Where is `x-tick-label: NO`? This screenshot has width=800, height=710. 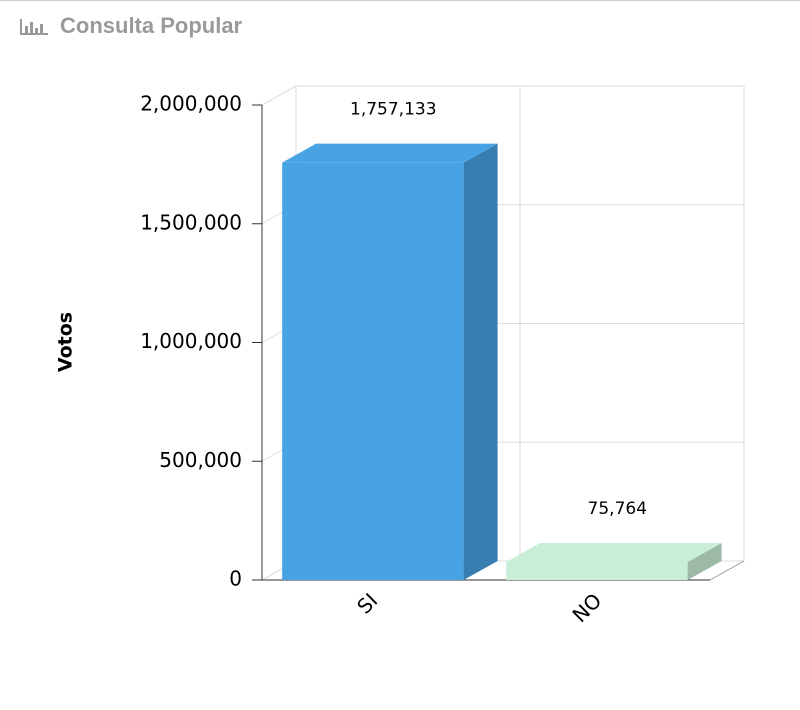 x-tick-label: NO is located at coordinates (587, 607).